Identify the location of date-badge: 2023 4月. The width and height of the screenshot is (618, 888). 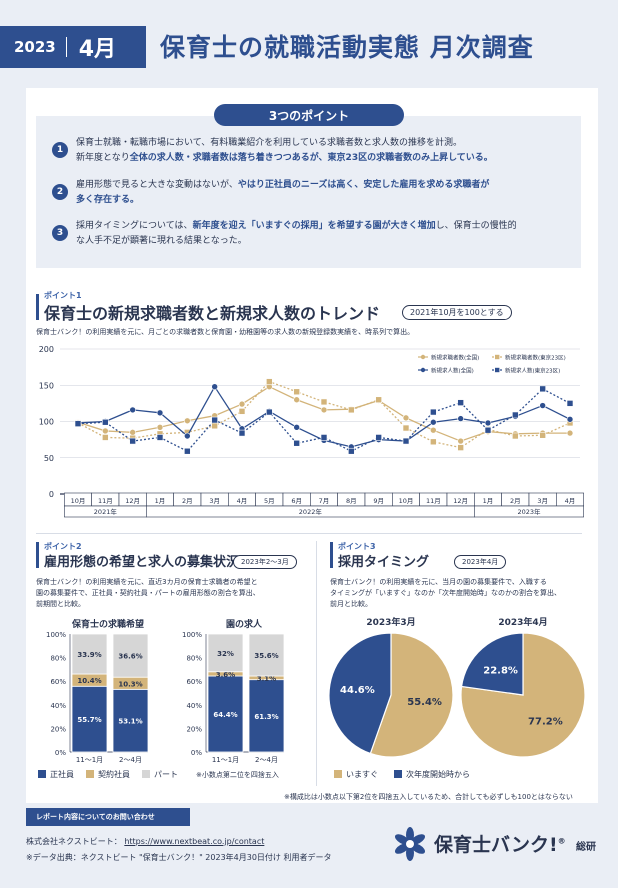
(73, 47).